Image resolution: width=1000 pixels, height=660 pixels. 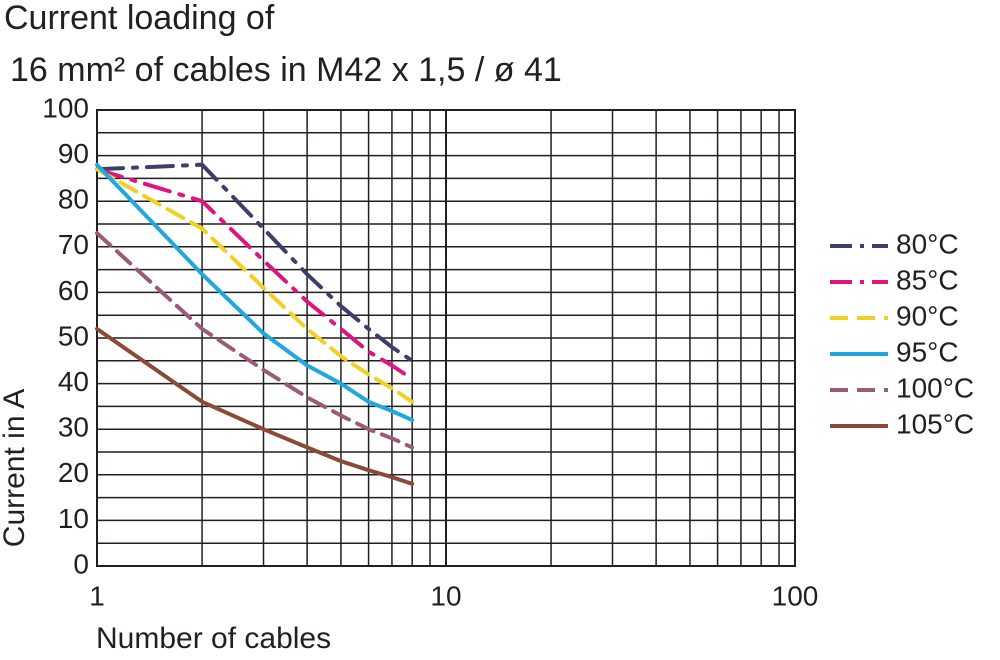 I want to click on legend-label: 95°C, so click(x=927, y=351).